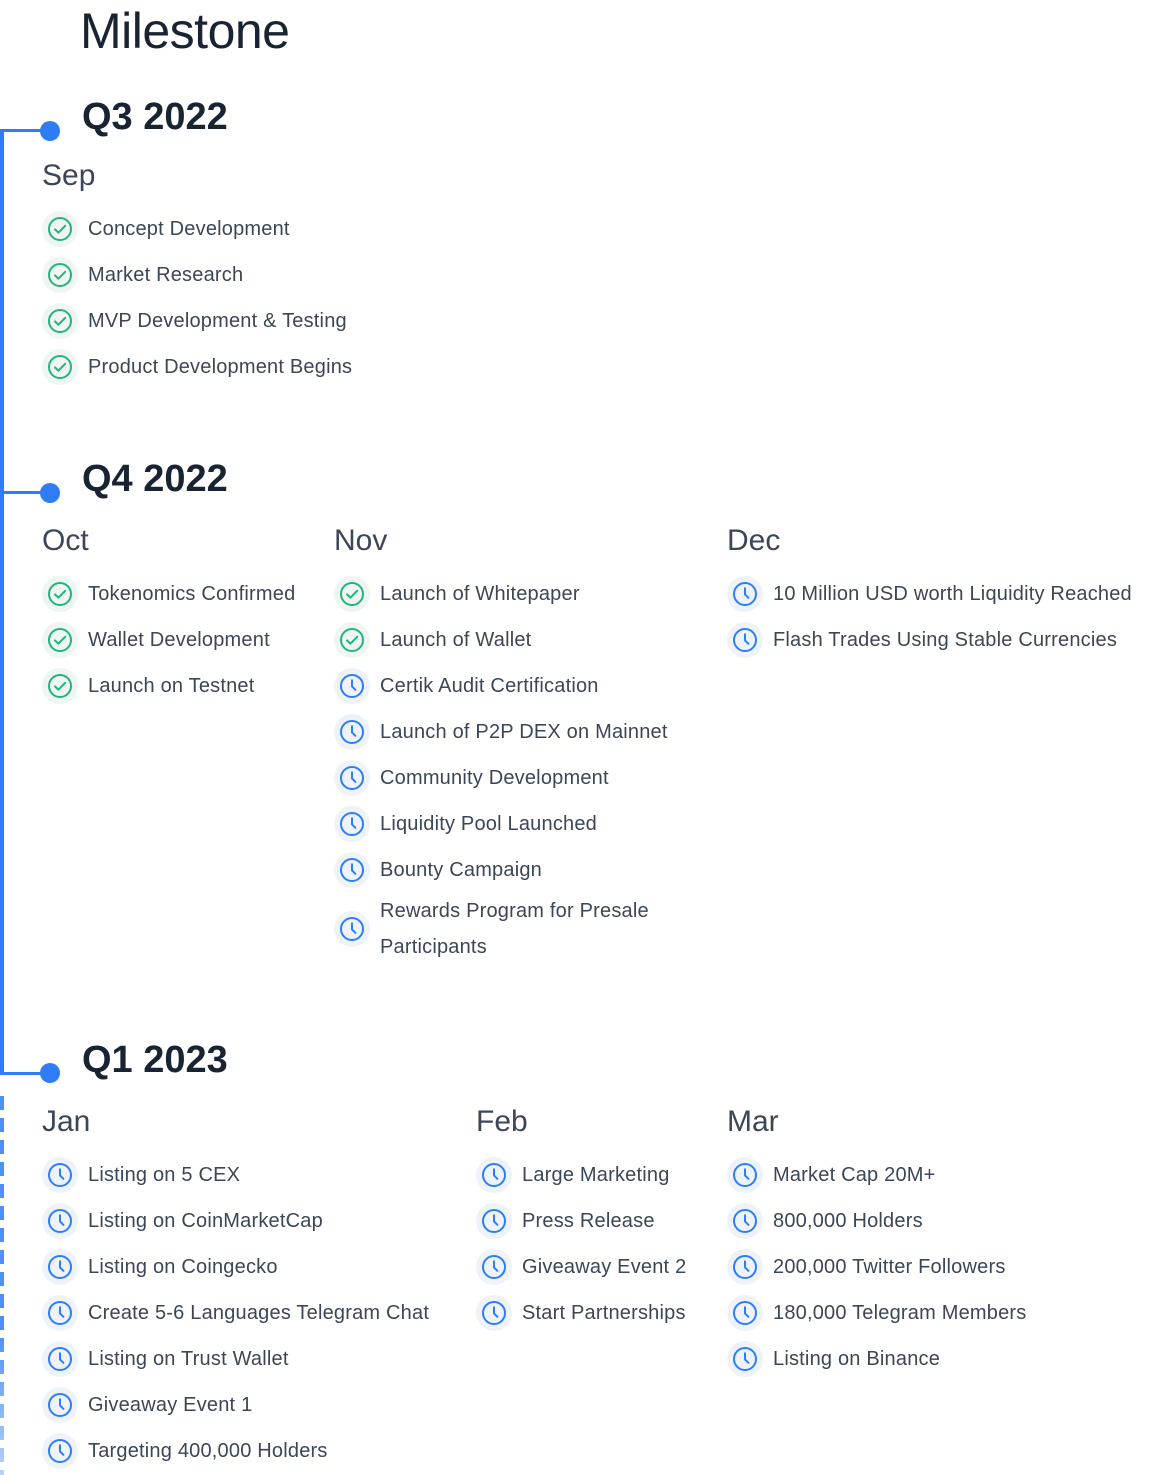 The image size is (1170, 1475). I want to click on milestone-item: MVP Development & Testing, so click(252, 321).